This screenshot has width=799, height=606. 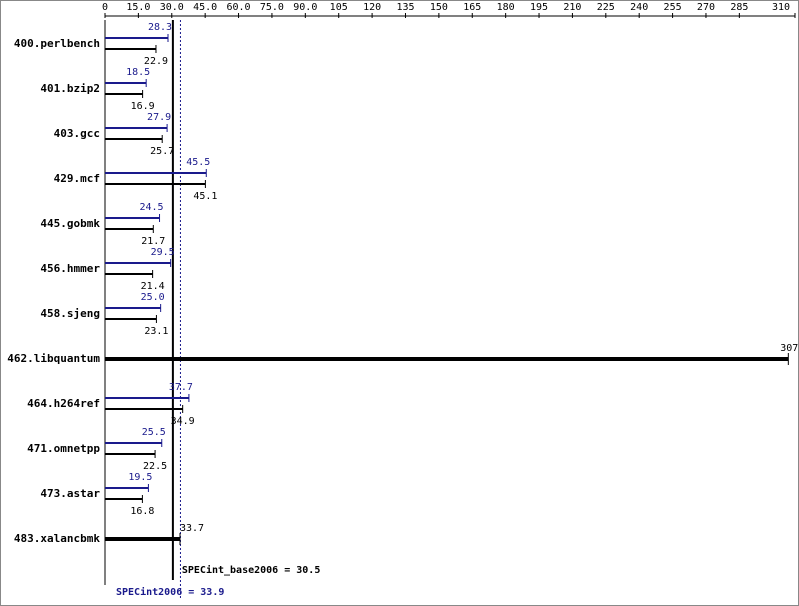 What do you see at coordinates (70, 88) in the screenshot?
I see `benchmark-label: 401.bzip2` at bounding box center [70, 88].